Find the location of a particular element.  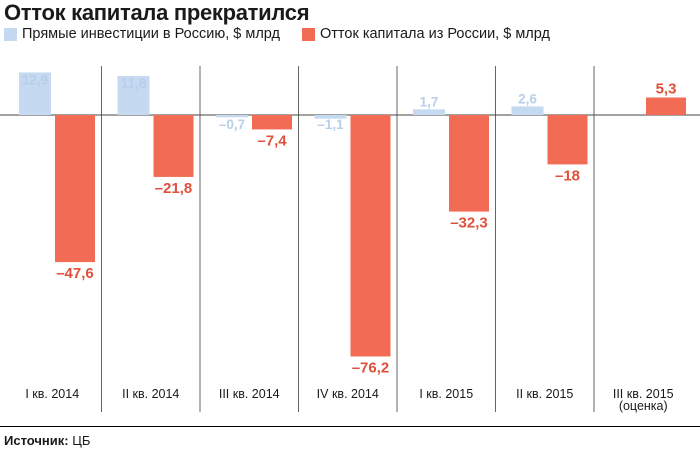

legend-item-investment: Прямые инвестиции в Россию, $ млрд is located at coordinates (142, 34).